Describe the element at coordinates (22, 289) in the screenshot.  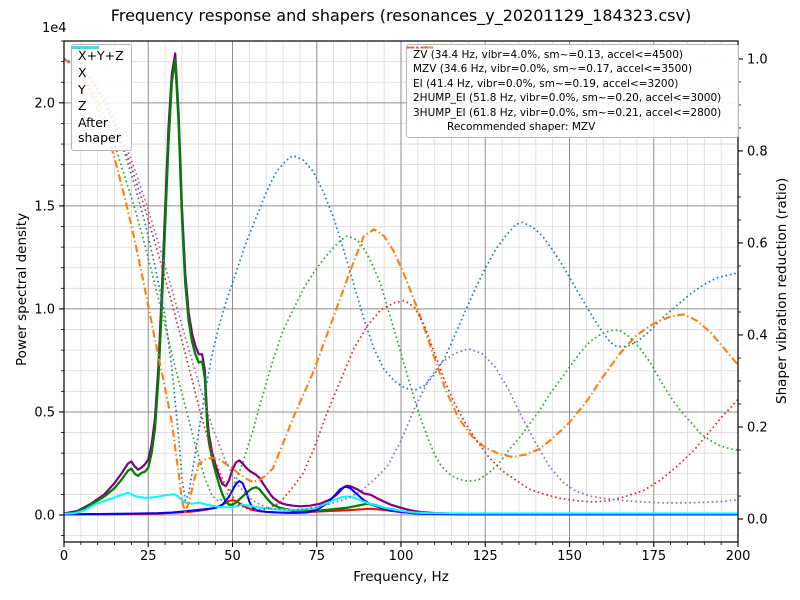
I see `y-axis-left-label: Power spectral density` at that location.